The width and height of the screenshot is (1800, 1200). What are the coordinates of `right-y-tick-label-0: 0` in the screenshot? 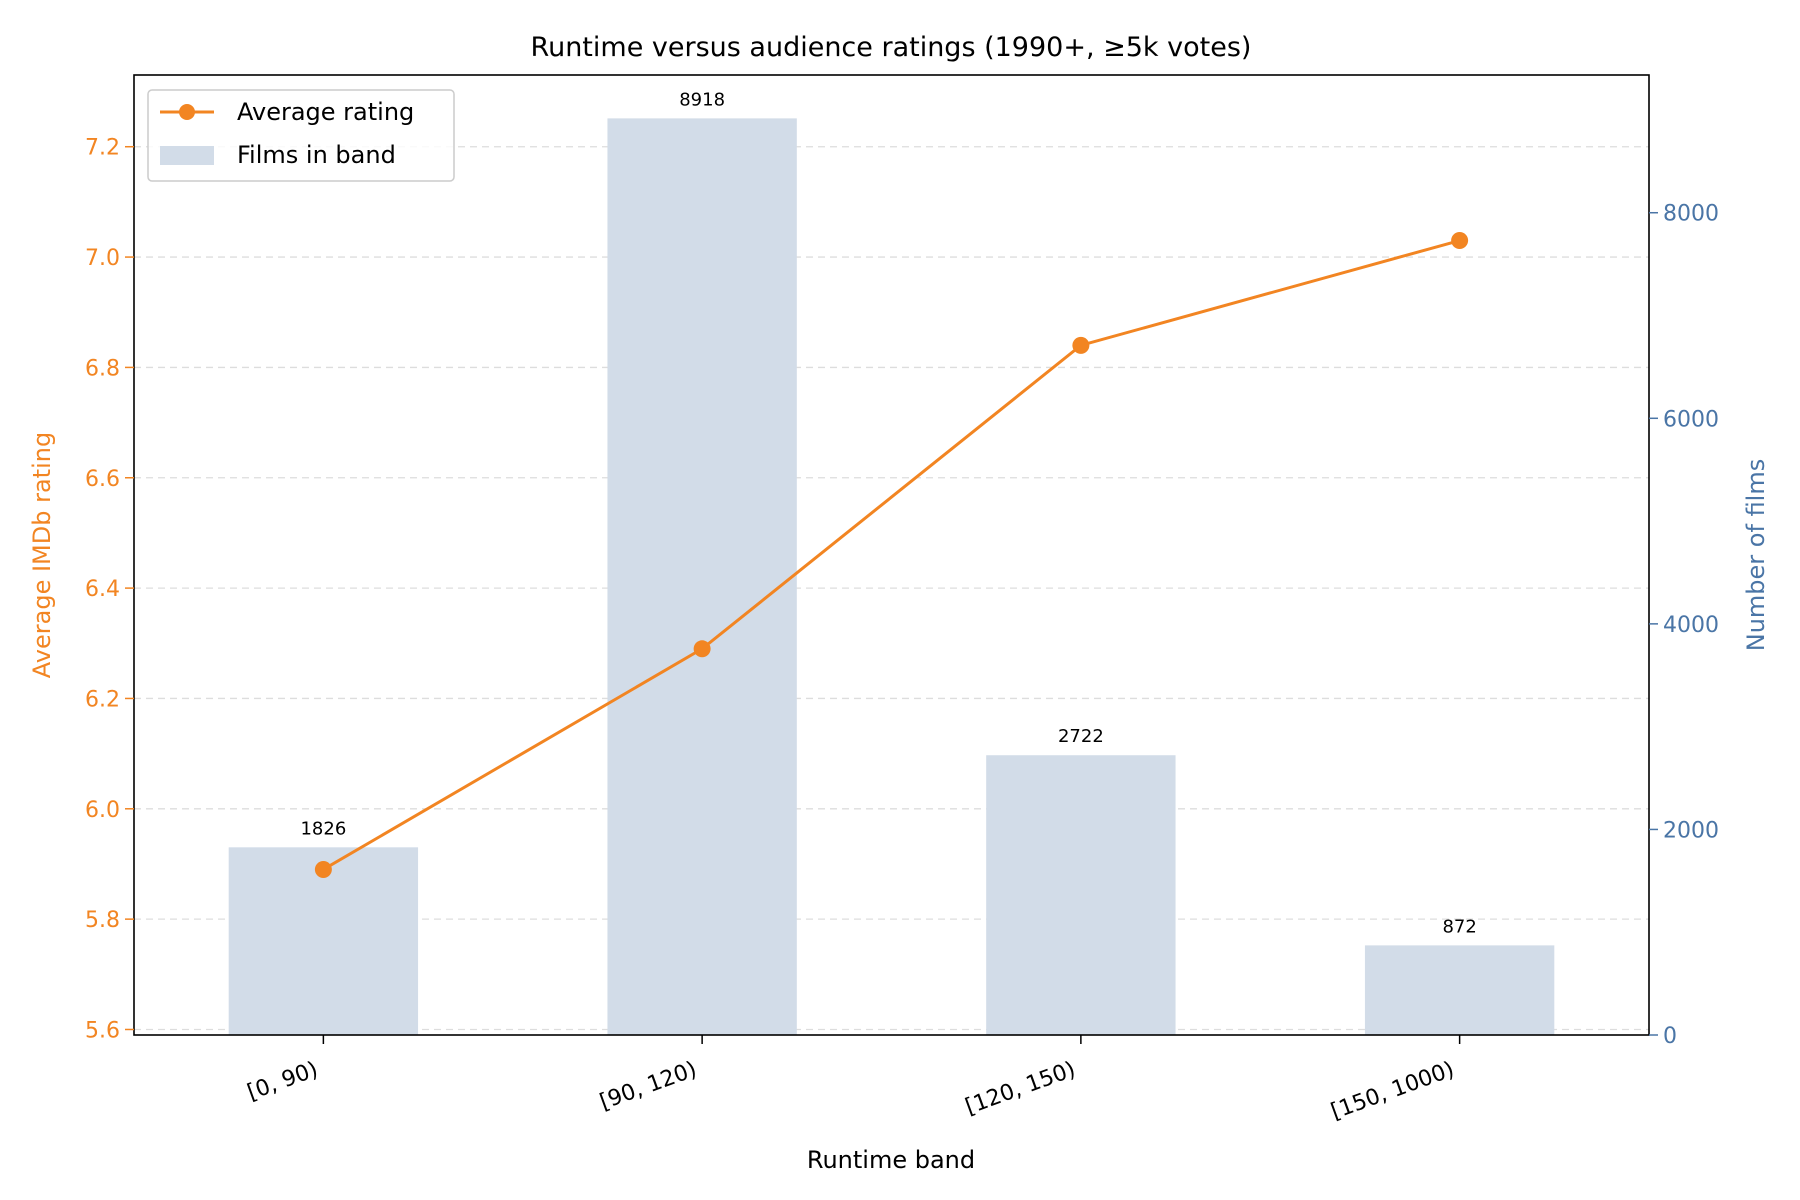 It's located at (1670, 1036).